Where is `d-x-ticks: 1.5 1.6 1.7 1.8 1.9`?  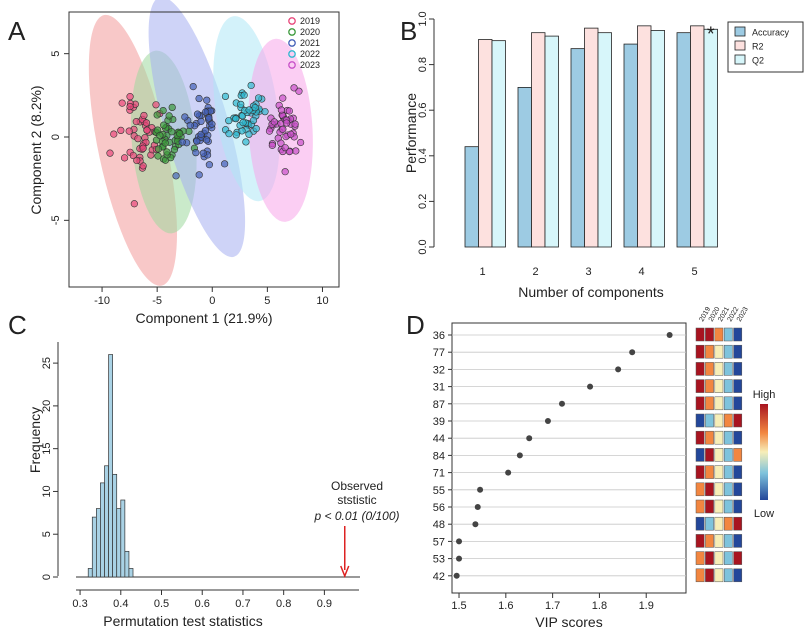
d-x-ticks: 1.5 1.6 1.7 1.8 1.9 is located at coordinates (552, 602).